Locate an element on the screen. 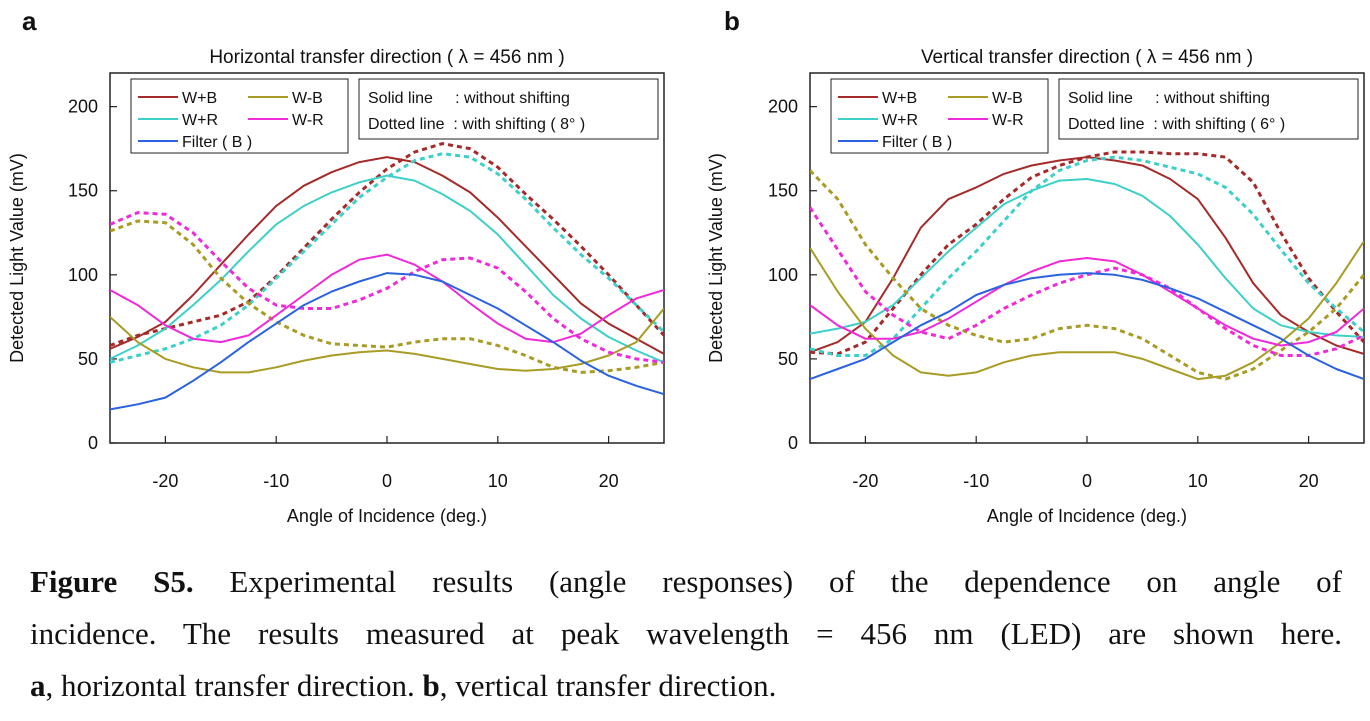 This screenshot has height=721, width=1370. series-line-wminusr-dotted-b is located at coordinates (1087, 281).